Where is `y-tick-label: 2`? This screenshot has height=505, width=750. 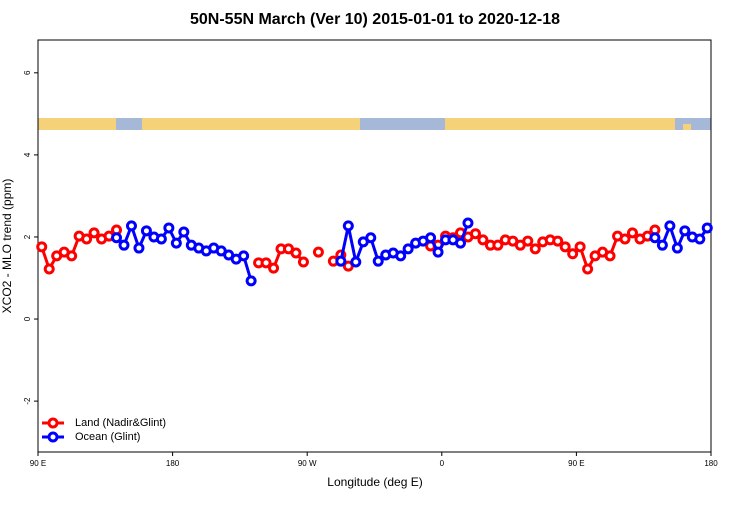
y-tick-label: 2 is located at coordinates (27, 236).